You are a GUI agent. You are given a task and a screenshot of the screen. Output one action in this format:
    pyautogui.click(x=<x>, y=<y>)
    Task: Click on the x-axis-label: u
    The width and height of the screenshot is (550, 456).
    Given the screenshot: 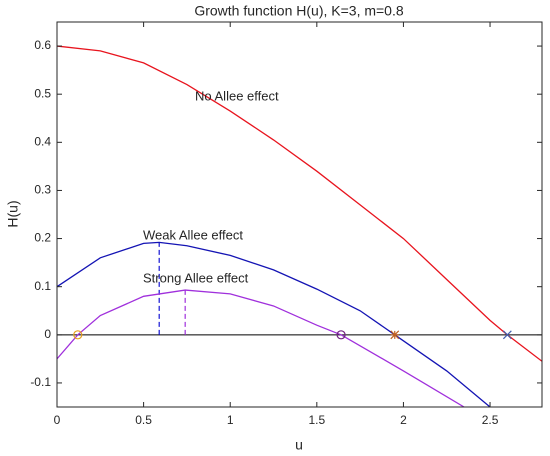 What is the action you would take?
    pyautogui.click(x=299, y=445)
    